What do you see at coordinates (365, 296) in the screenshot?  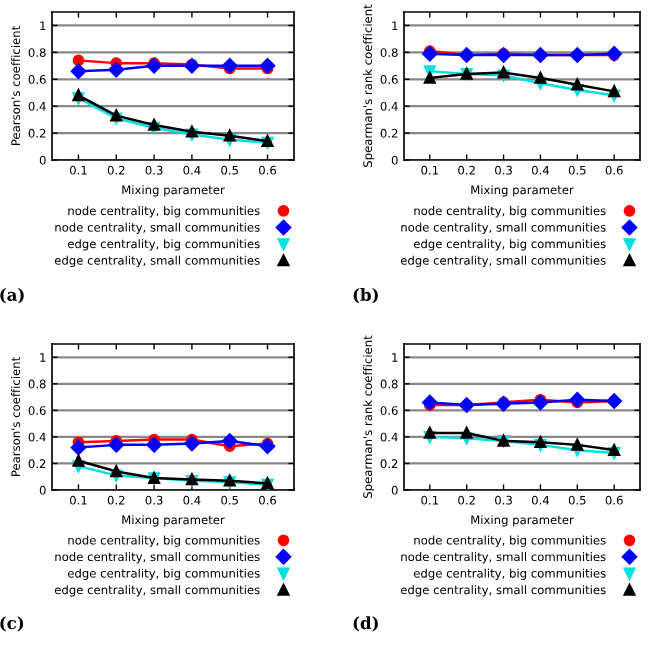 I see `text: (b)` at bounding box center [365, 296].